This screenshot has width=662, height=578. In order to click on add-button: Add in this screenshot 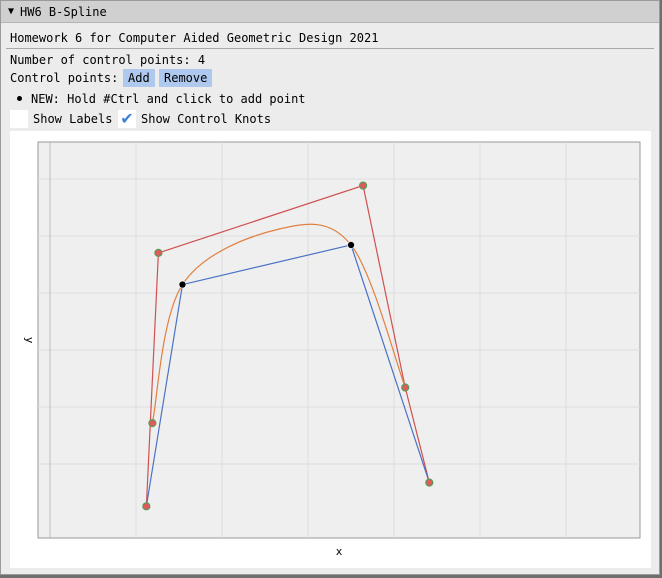, I will do `click(139, 78)`.